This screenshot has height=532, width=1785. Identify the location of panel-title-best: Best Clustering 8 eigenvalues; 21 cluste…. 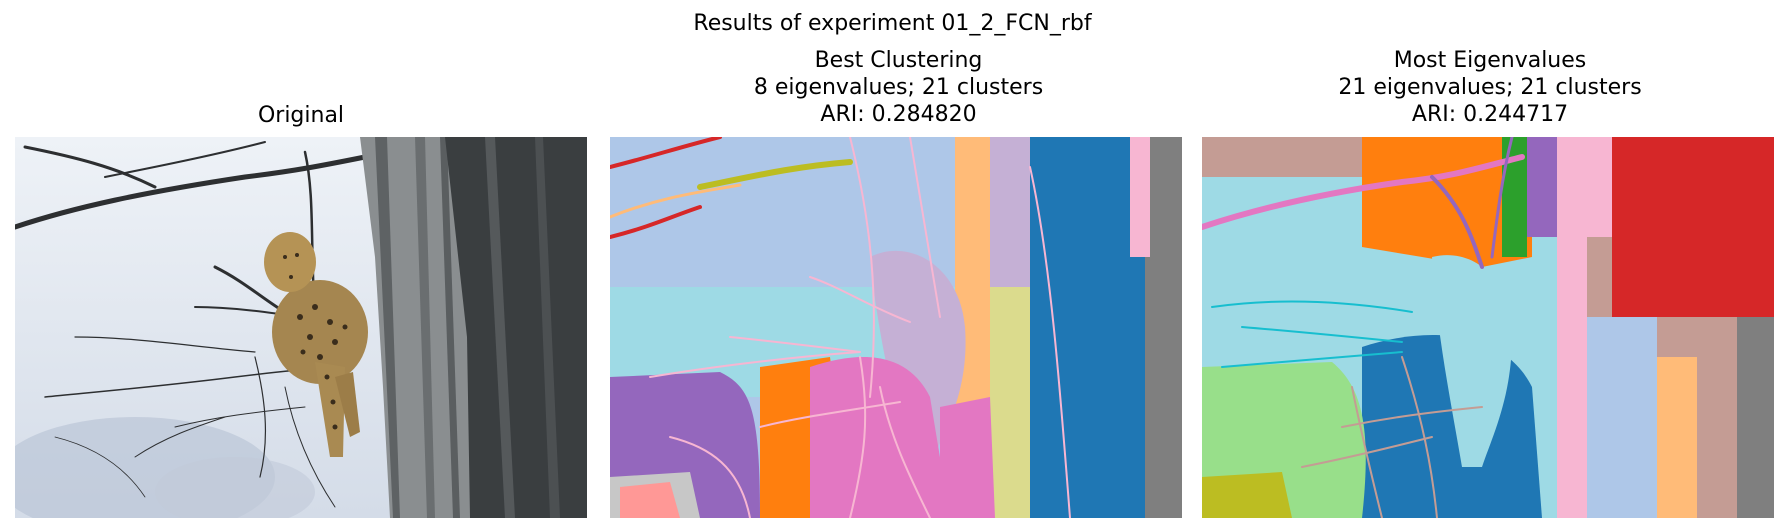
(898, 87).